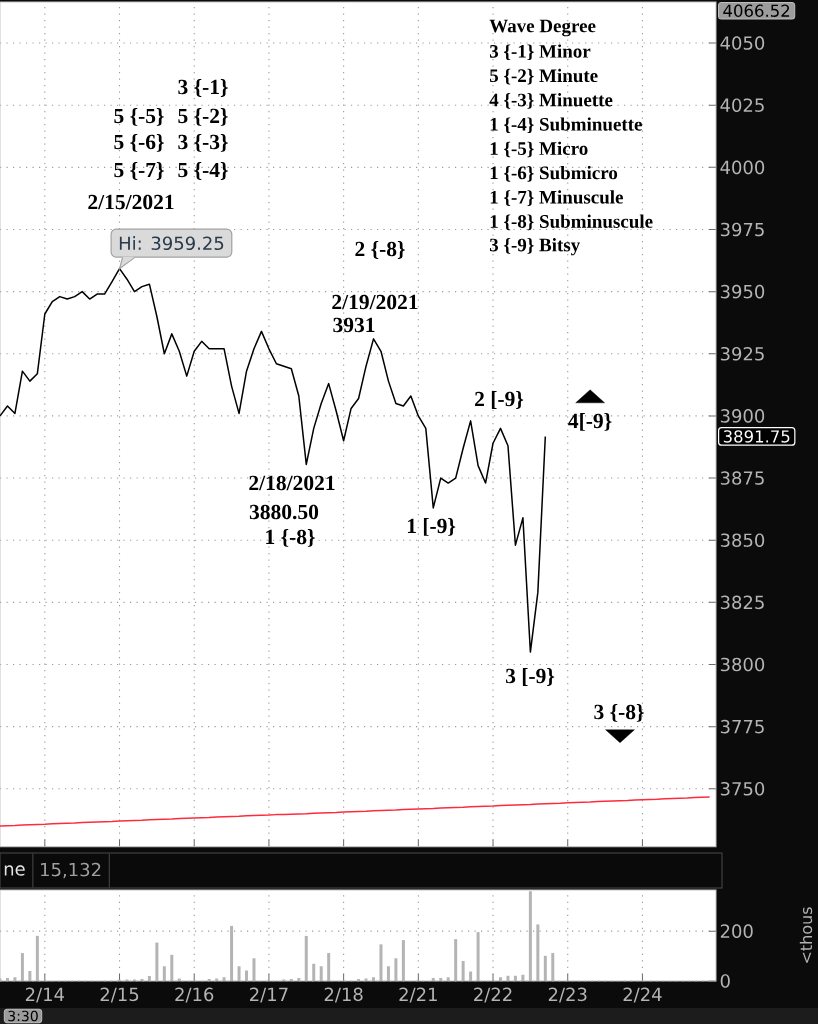  What do you see at coordinates (554, 173) in the screenshot?
I see `annotation: 1 {-6} Submicro` at bounding box center [554, 173].